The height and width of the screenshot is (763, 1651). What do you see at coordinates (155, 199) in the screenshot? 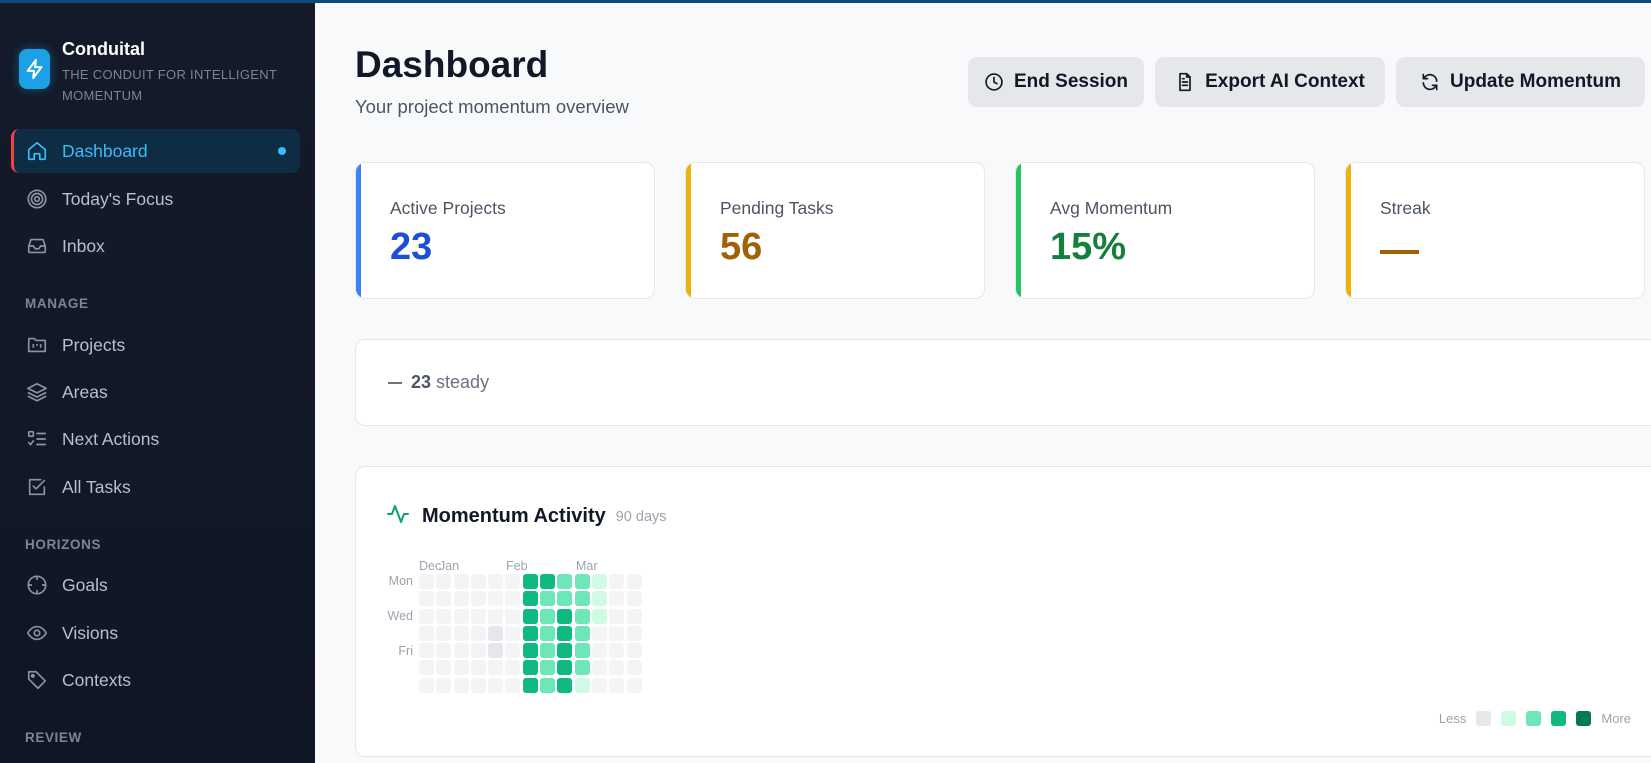
I see `sidebar-item-todays-focus: Today's Focus` at bounding box center [155, 199].